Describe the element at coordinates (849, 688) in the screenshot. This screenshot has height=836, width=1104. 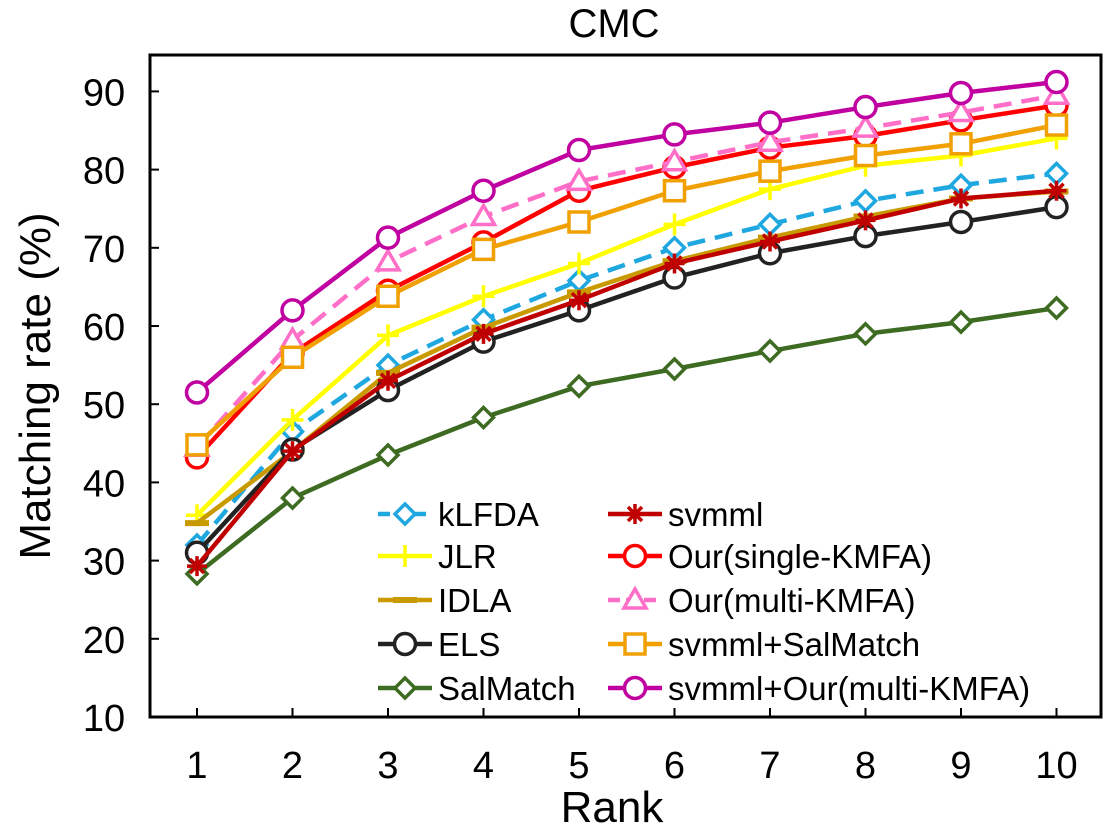
I see `legend-label: svmml+Our(multi-KMFA)` at that location.